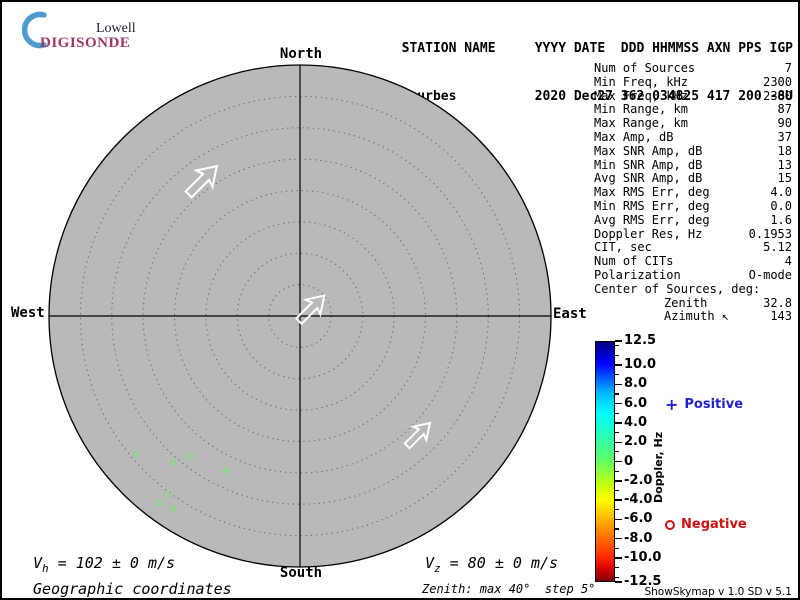  I want to click on negative-circle-icon, so click(670, 524).